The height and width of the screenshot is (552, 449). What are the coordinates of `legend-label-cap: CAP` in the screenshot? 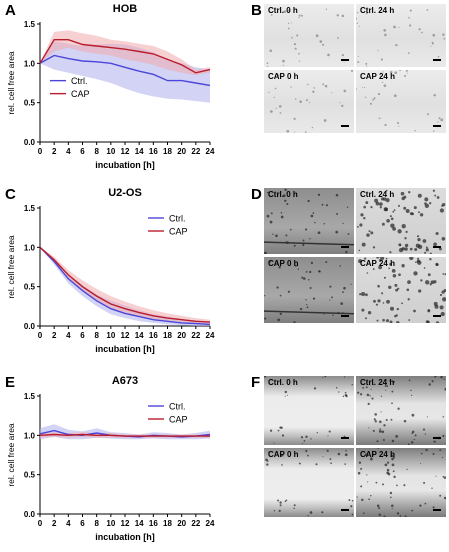 It's located at (80, 94).